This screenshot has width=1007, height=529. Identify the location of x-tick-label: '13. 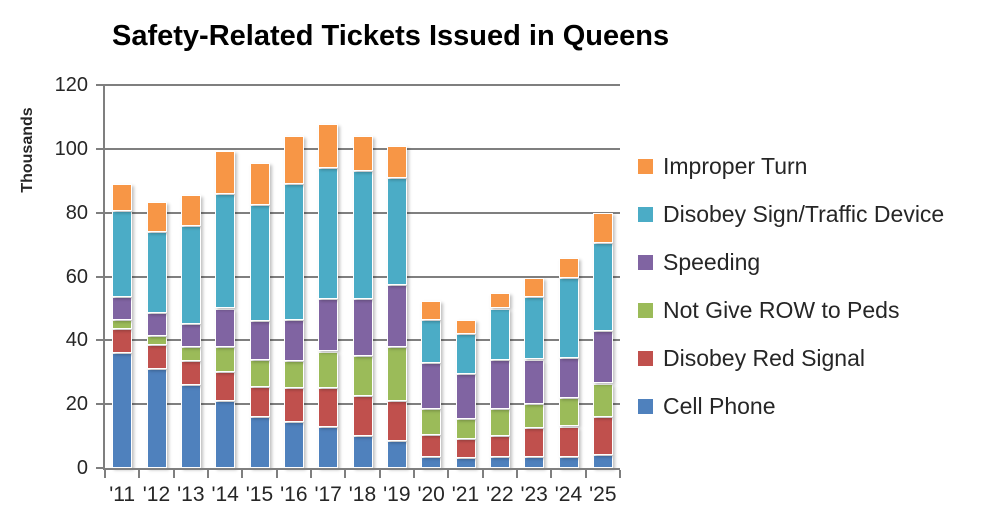
(191, 494).